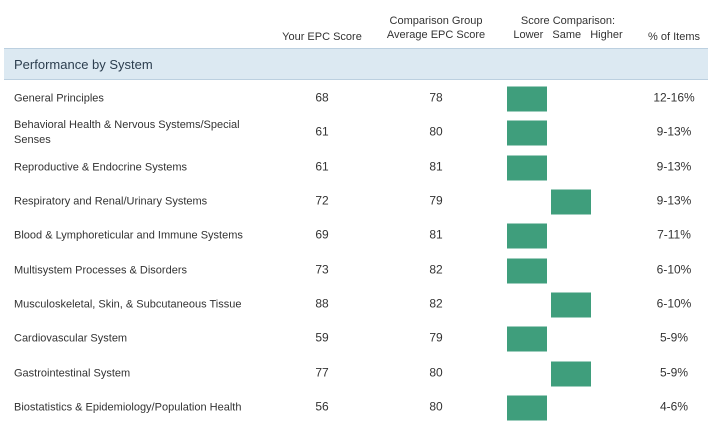 The height and width of the screenshot is (436, 720). What do you see at coordinates (674, 97) in the screenshot?
I see `pct-items: 12-16%` at bounding box center [674, 97].